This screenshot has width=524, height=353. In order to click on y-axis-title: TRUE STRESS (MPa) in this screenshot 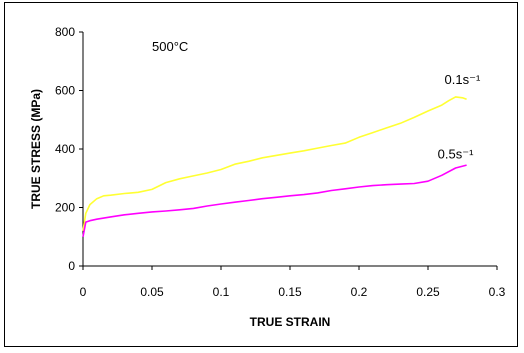, I will do `click(36, 149)`.